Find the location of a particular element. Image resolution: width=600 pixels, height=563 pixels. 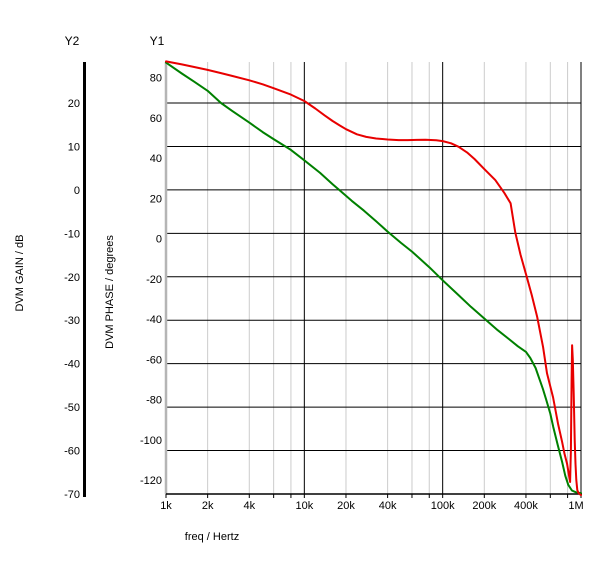

gain-tick-label: 10 is located at coordinates (74, 147).